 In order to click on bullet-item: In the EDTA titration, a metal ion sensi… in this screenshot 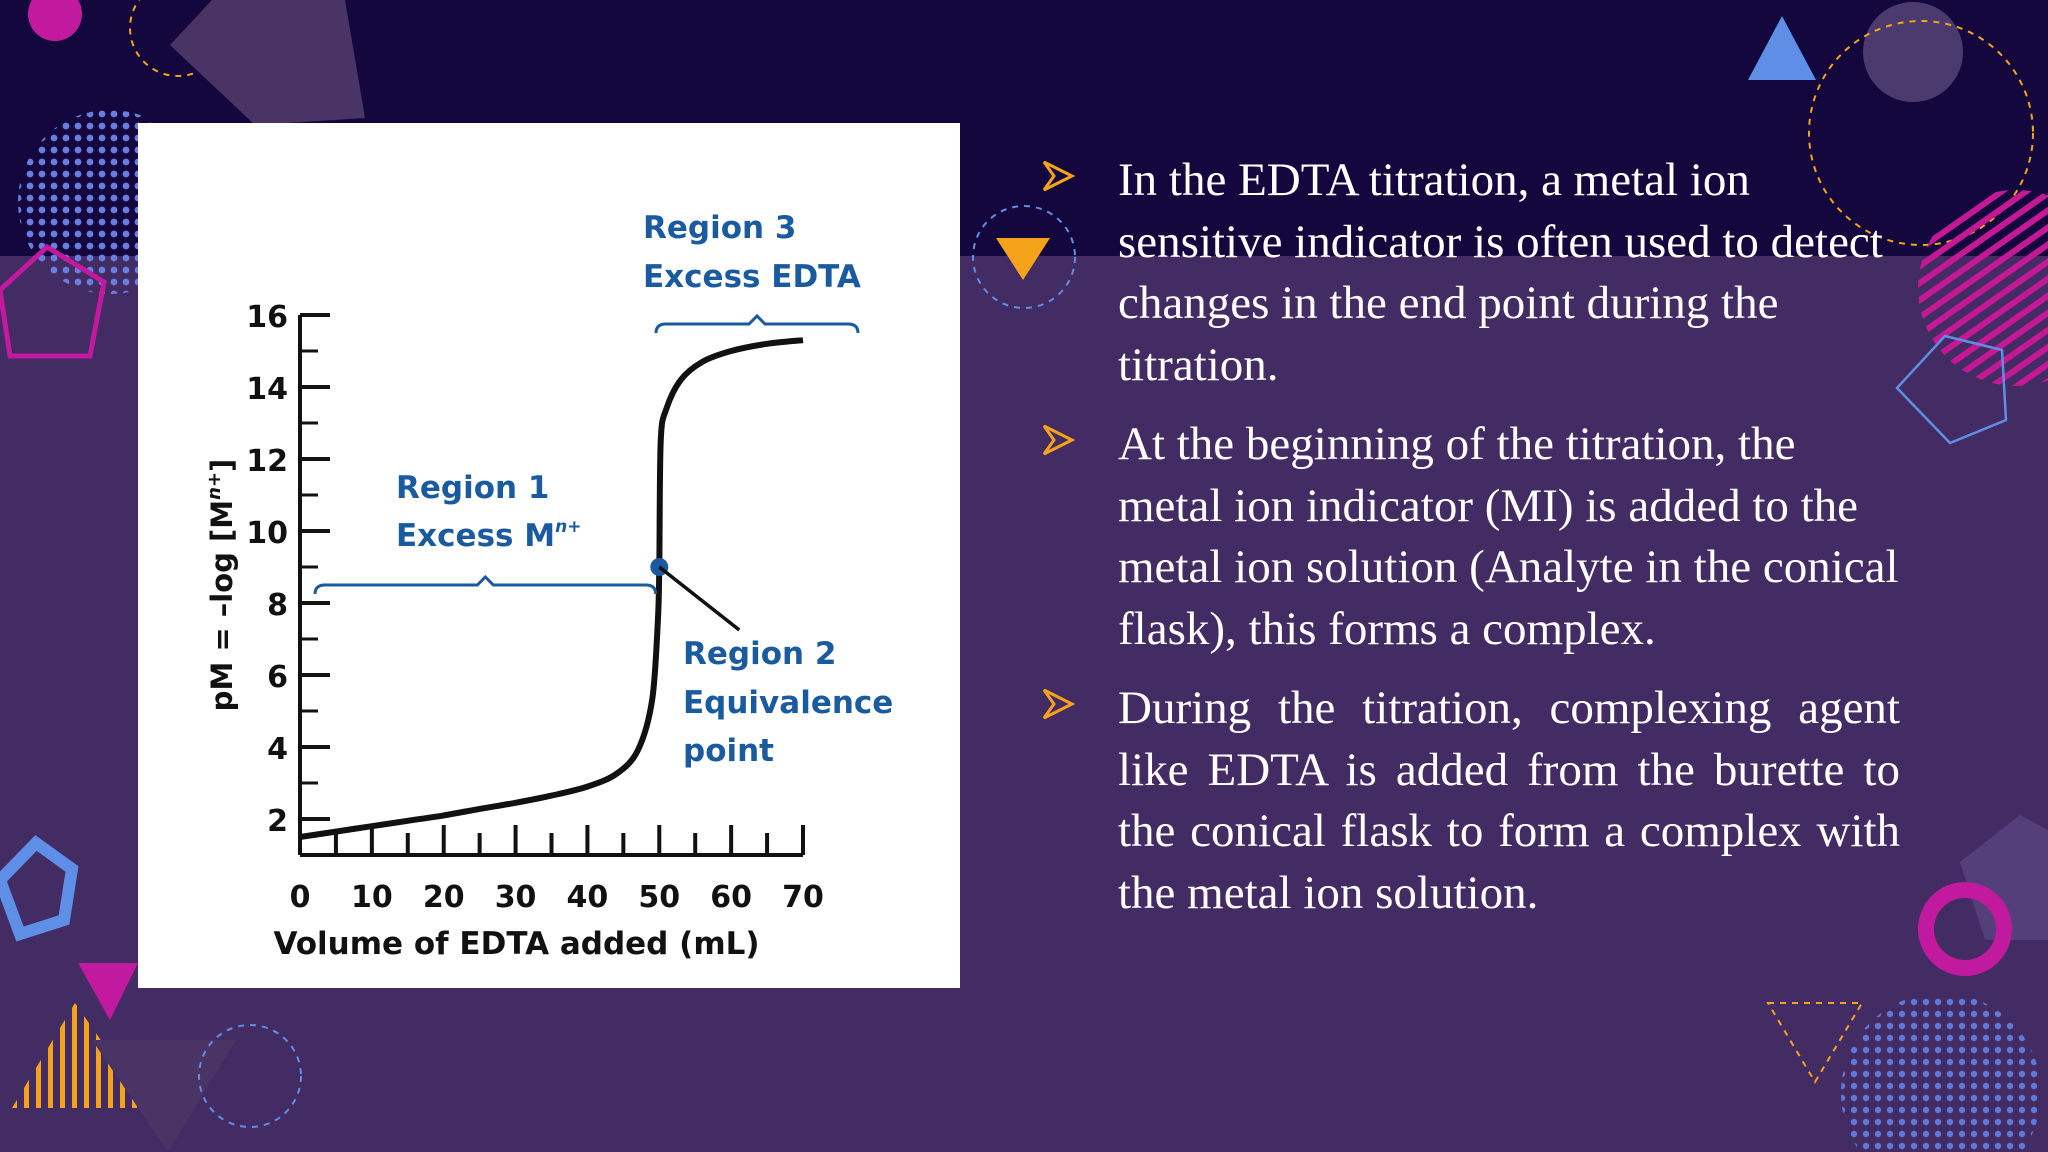, I will do `click(1465, 273)`.